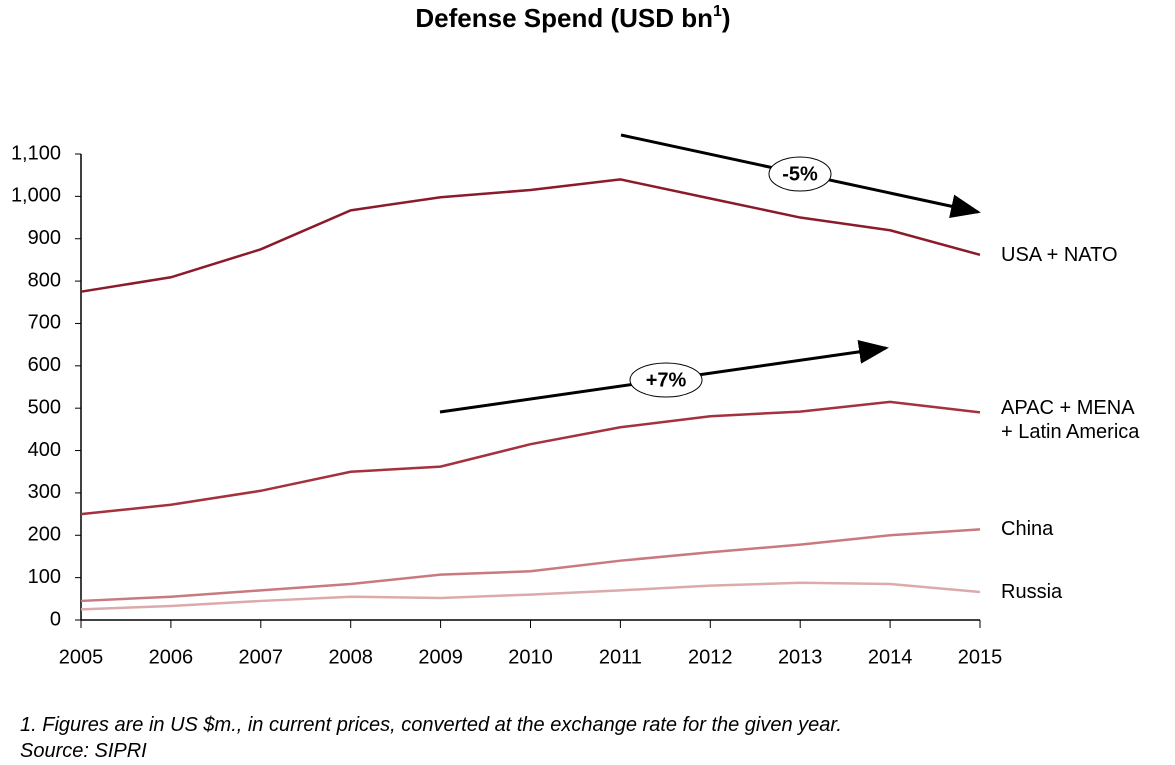 This screenshot has width=1175, height=765. What do you see at coordinates (440, 657) in the screenshot?
I see `x-tick-label: 2009` at bounding box center [440, 657].